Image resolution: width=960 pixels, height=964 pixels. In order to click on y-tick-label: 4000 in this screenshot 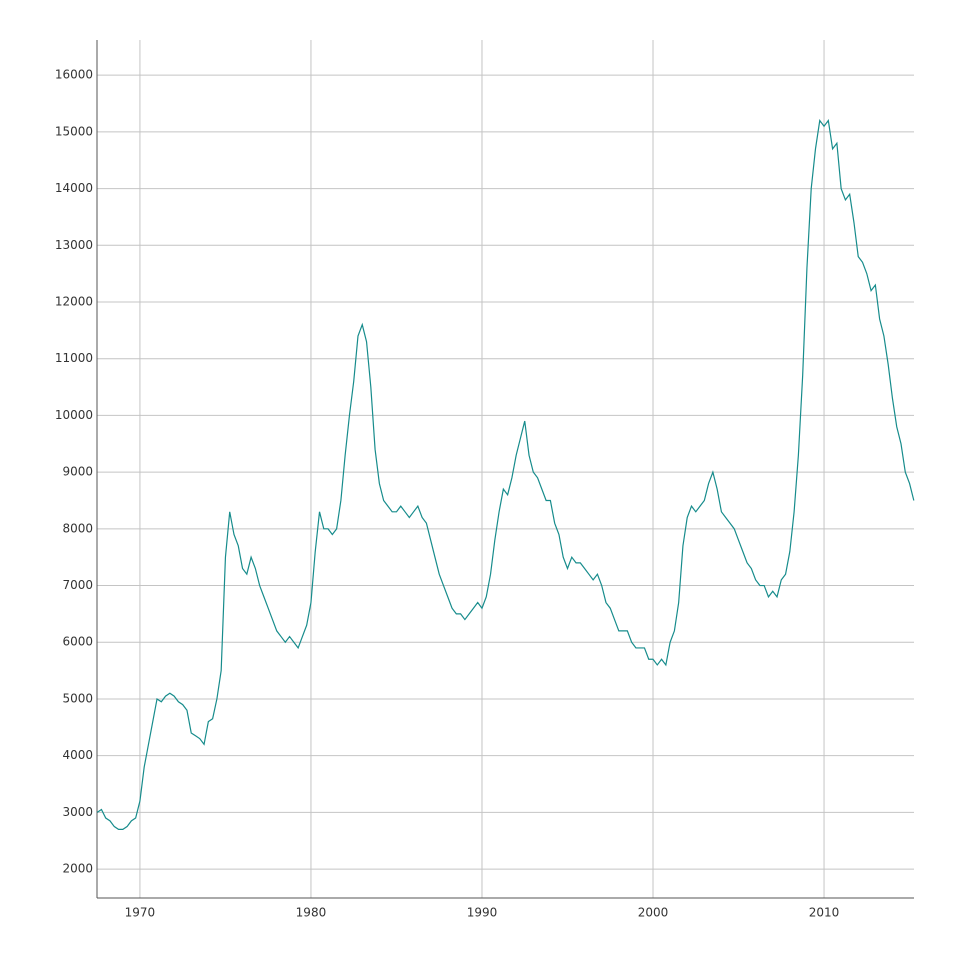, I will do `click(77, 755)`.